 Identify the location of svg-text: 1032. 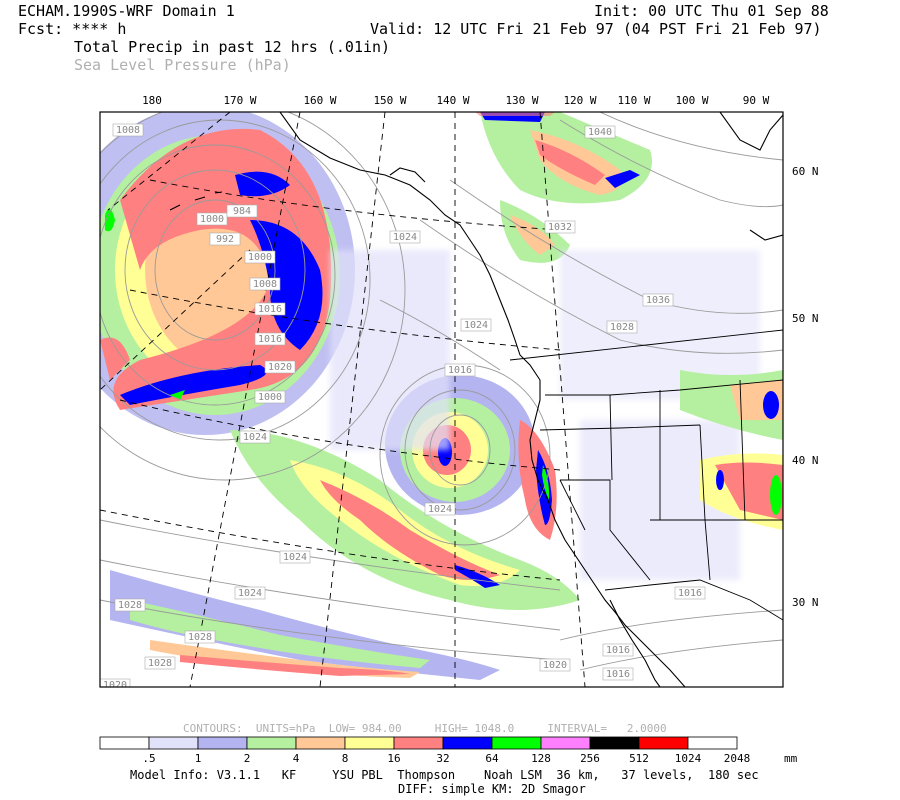
(560, 227).